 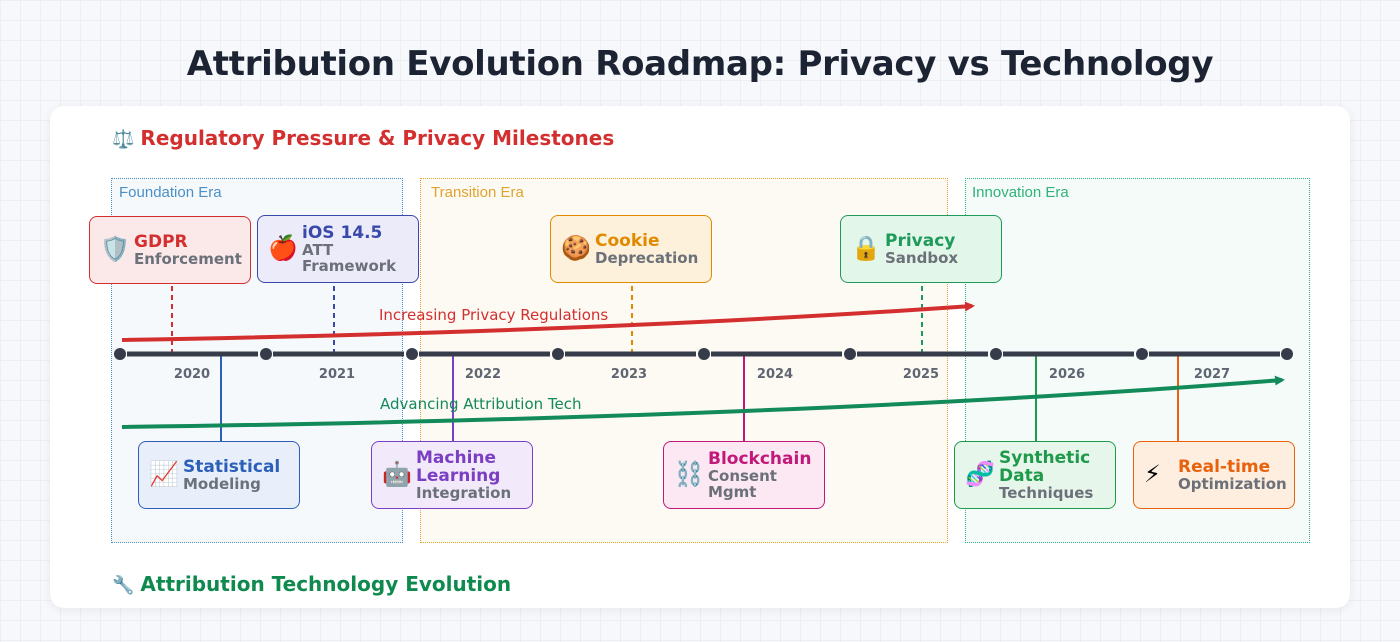 I want to click on robot-icon: 🤖, so click(x=397, y=474).